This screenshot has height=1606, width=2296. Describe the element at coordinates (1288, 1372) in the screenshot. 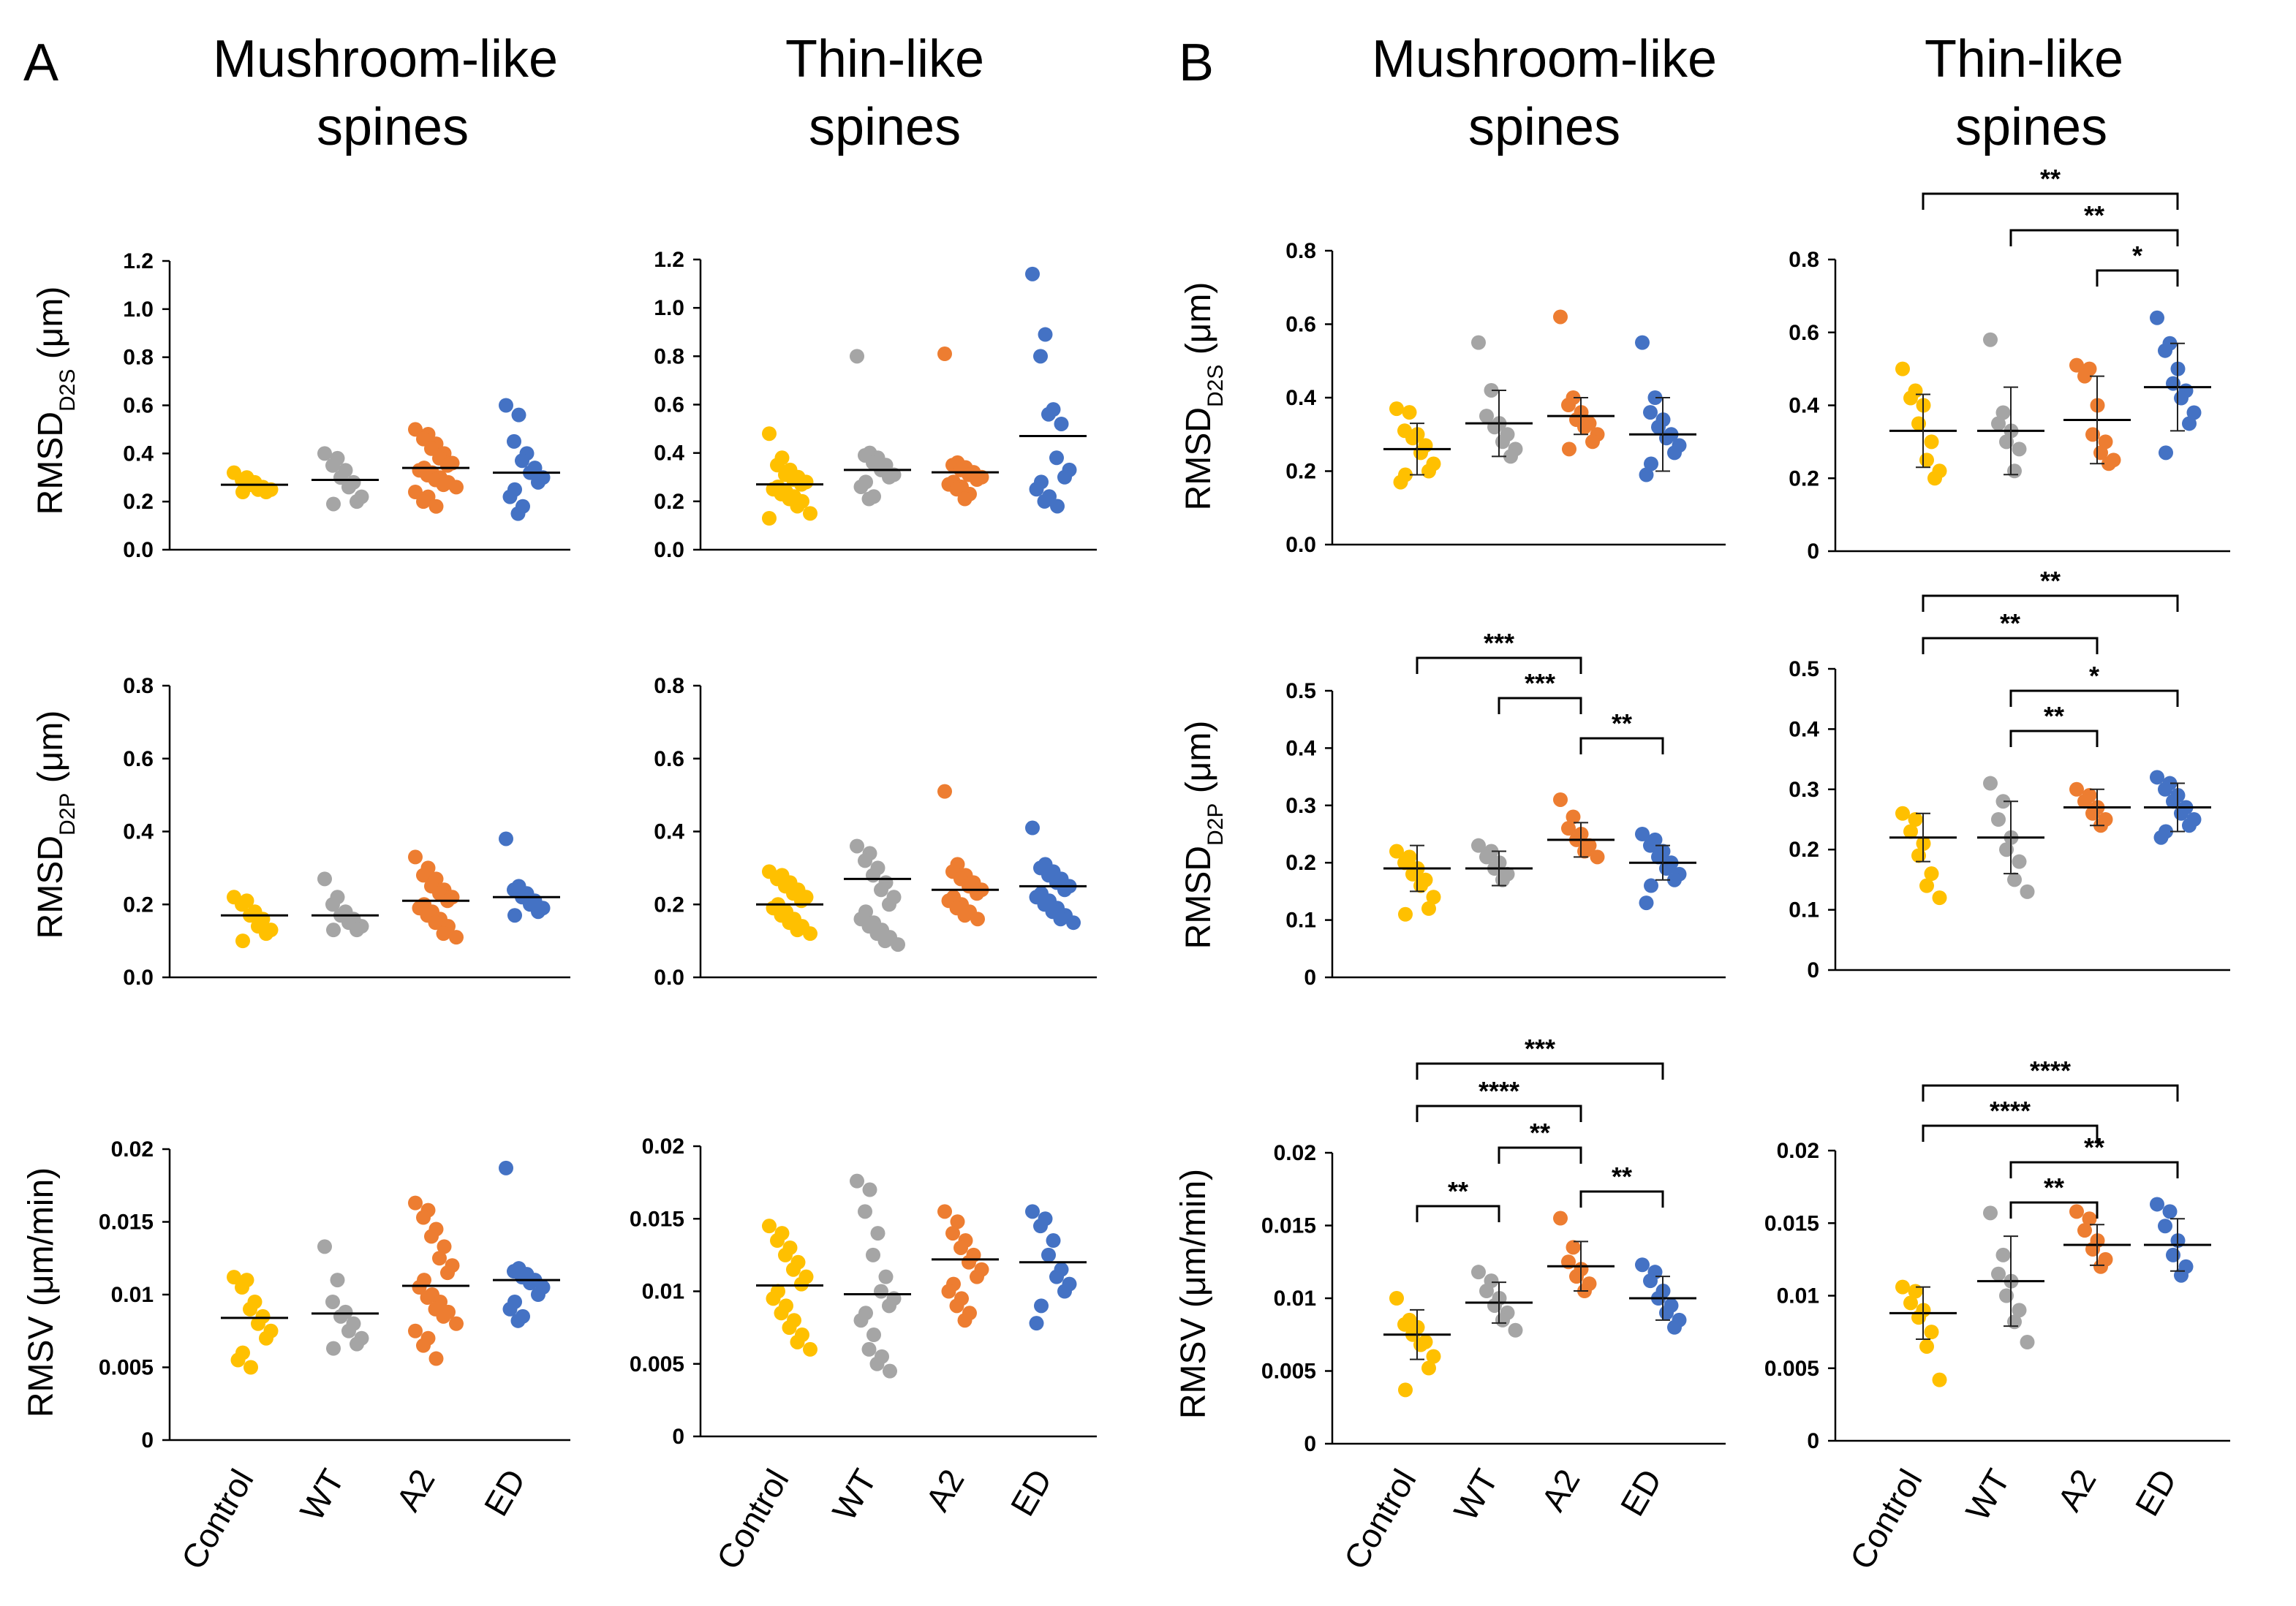

I see `y-tick-label: 0.005` at that location.